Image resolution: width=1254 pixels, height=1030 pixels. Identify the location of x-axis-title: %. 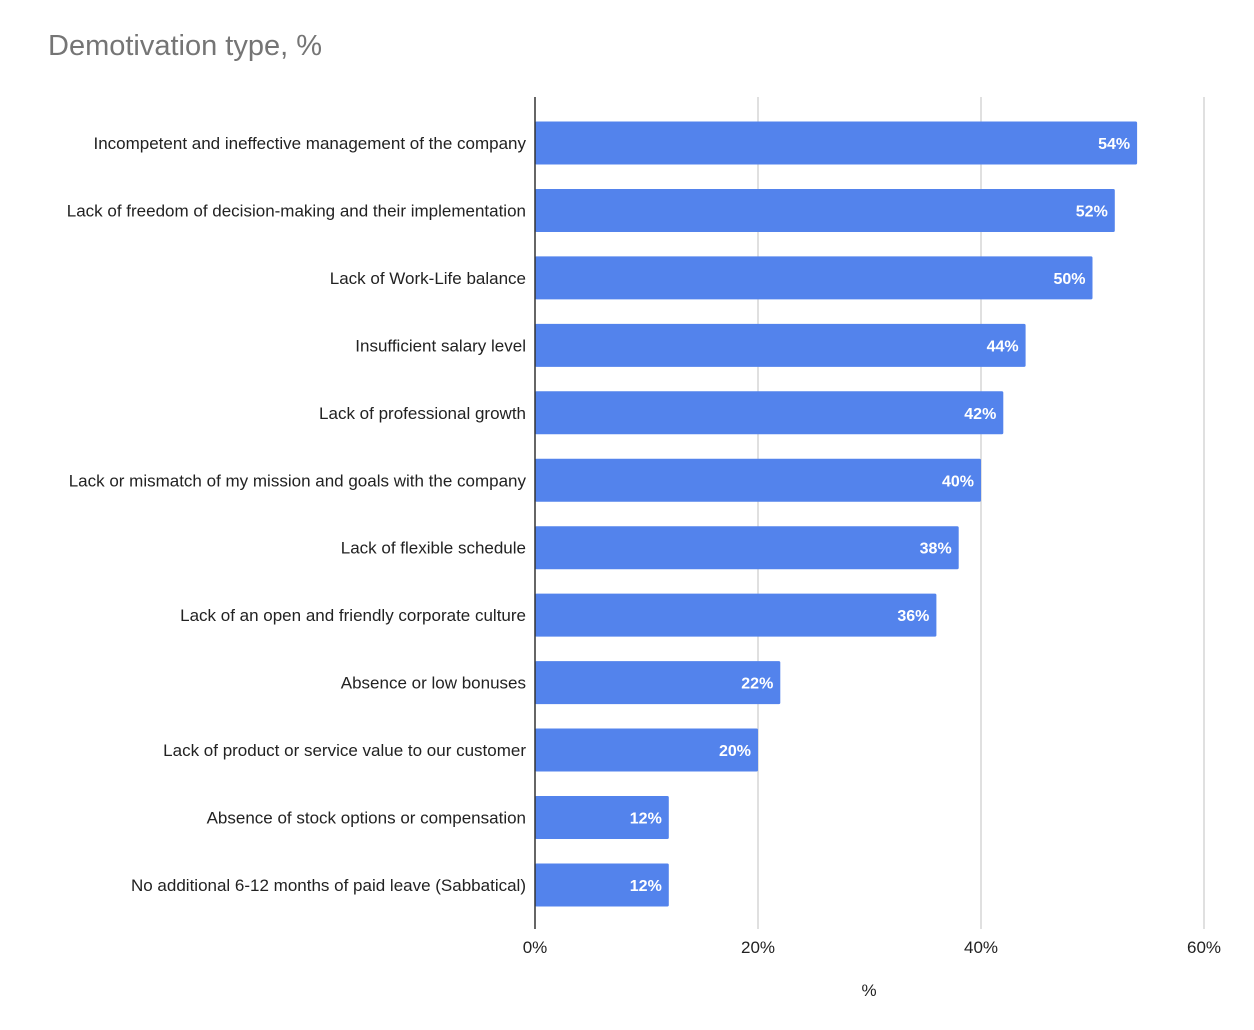
(868, 990).